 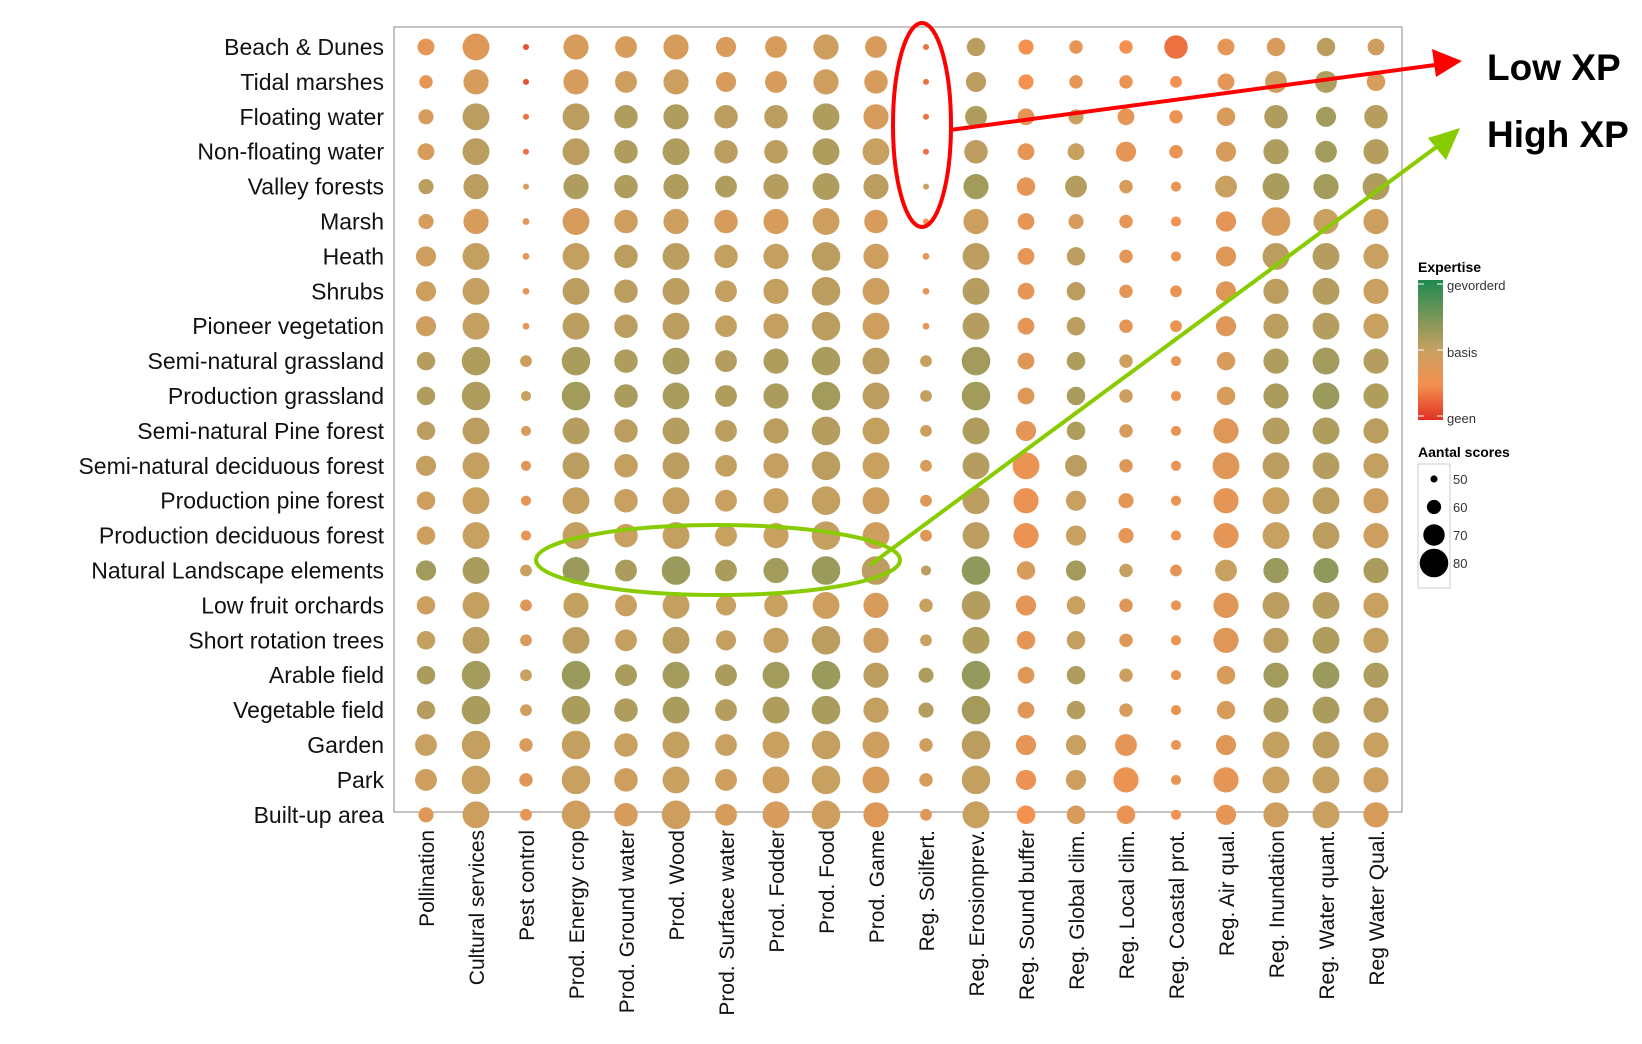 What do you see at coordinates (1449, 267) in the screenshot?
I see `legend-color-title: Expertise` at bounding box center [1449, 267].